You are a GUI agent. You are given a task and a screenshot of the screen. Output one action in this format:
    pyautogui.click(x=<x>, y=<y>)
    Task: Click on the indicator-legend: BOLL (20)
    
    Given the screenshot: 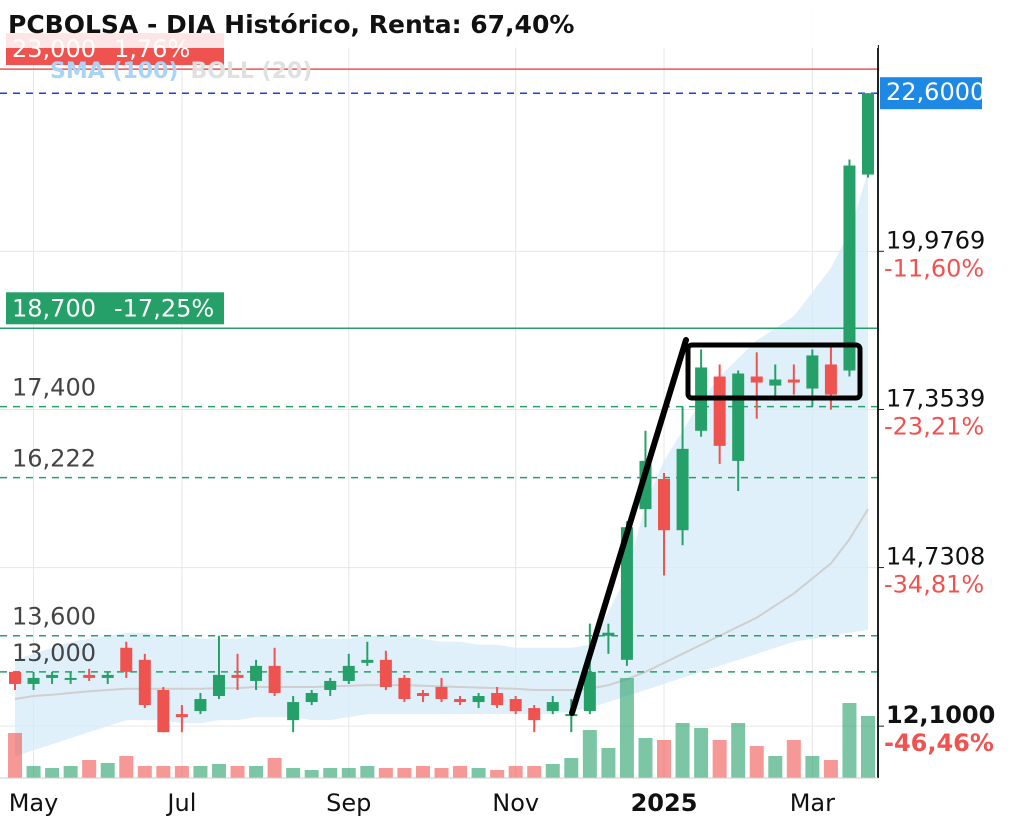 What is the action you would take?
    pyautogui.click(x=251, y=71)
    